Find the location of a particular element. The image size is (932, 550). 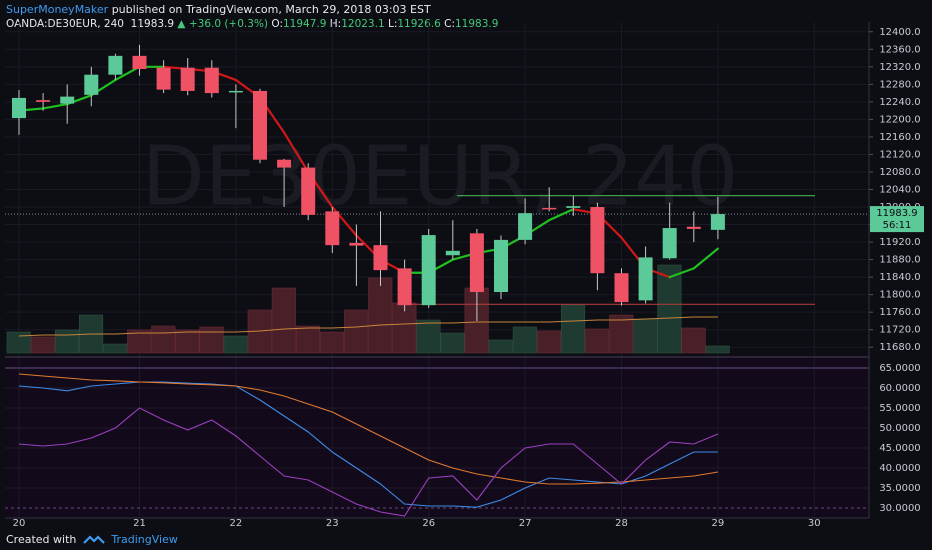

last: 11983.9 is located at coordinates (152, 24).